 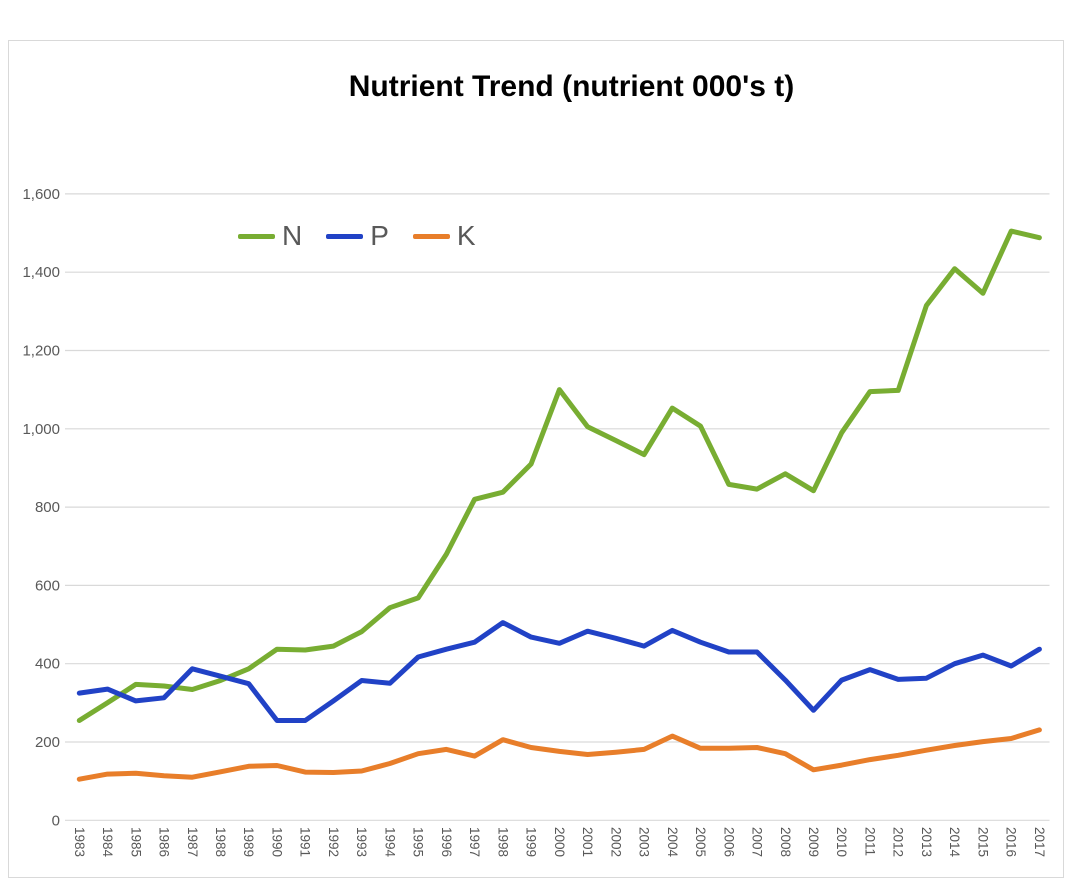 What do you see at coordinates (41, 194) in the screenshot?
I see `y-tick-label-1600: 1,600` at bounding box center [41, 194].